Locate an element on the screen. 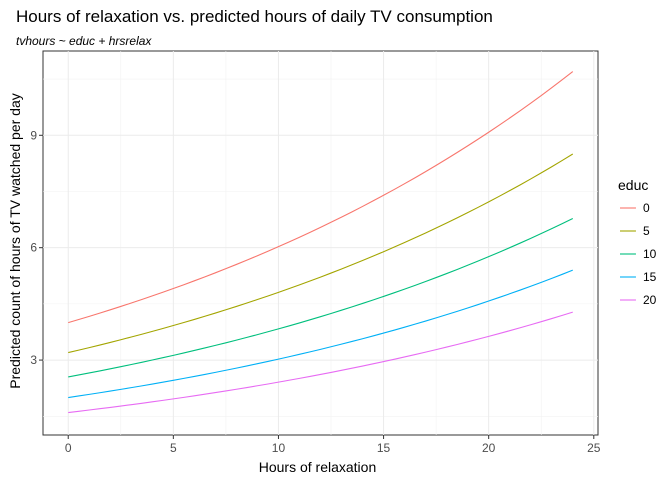 The height and width of the screenshot is (485, 672). x-tick-label: 20 is located at coordinates (489, 448).